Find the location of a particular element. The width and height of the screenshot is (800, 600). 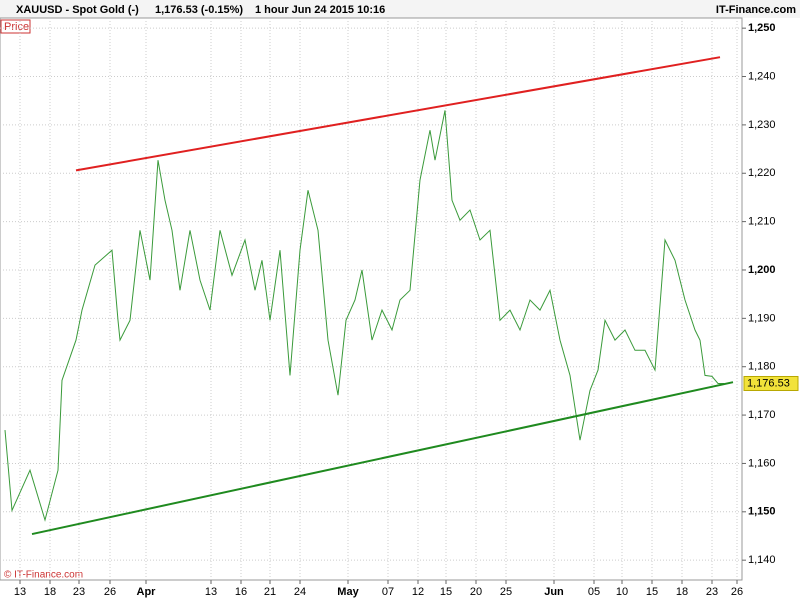

copyright: © IT-Finance.com is located at coordinates (43, 575).